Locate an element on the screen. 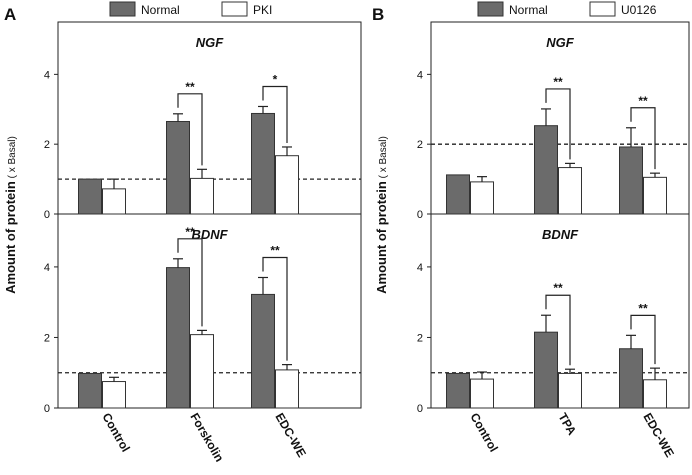 Image resolution: width=692 pixels, height=475 pixels. panel-a-subplot-bdnf-bar-pki-forskolin is located at coordinates (202, 371).